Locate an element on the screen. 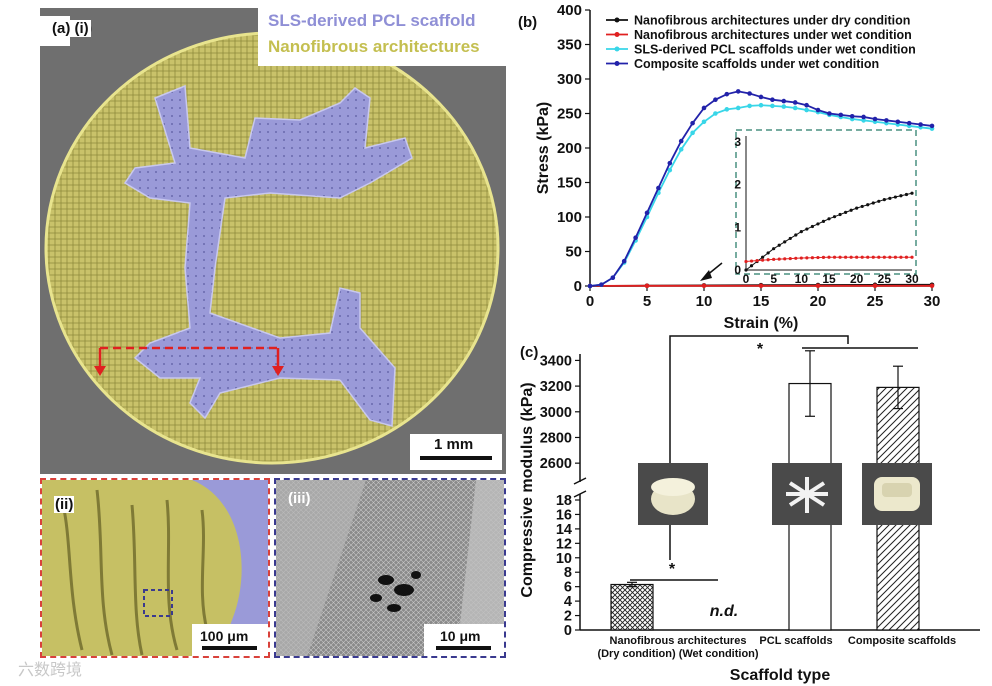 This screenshot has height=686, width=992. x-tick-label: 25 is located at coordinates (875, 301).